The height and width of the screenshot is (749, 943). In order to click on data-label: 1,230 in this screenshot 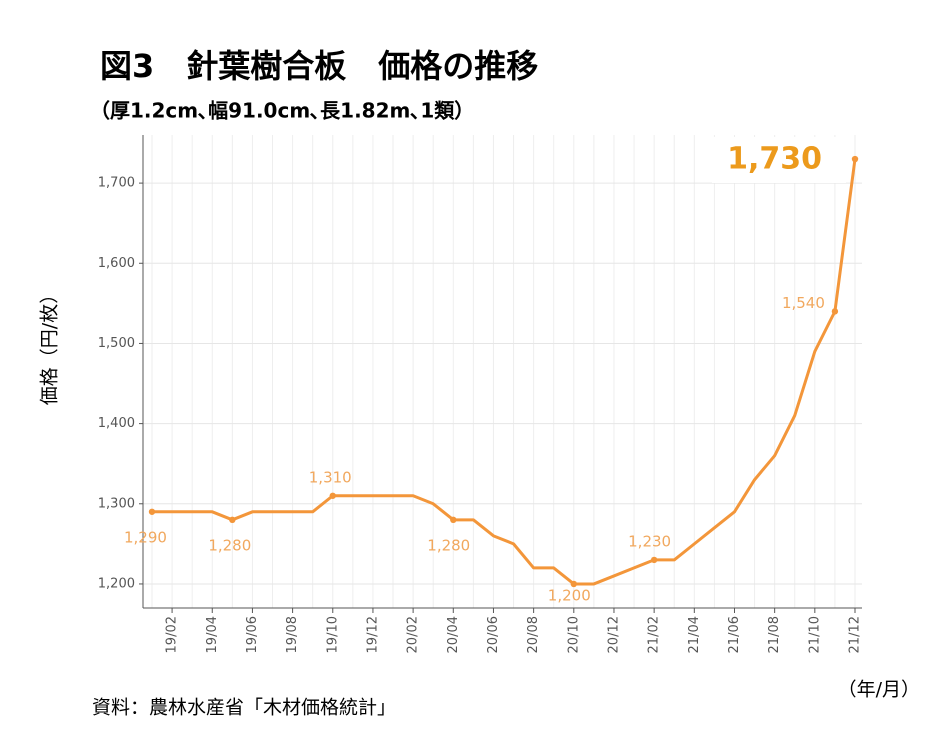, I will do `click(649, 541)`.